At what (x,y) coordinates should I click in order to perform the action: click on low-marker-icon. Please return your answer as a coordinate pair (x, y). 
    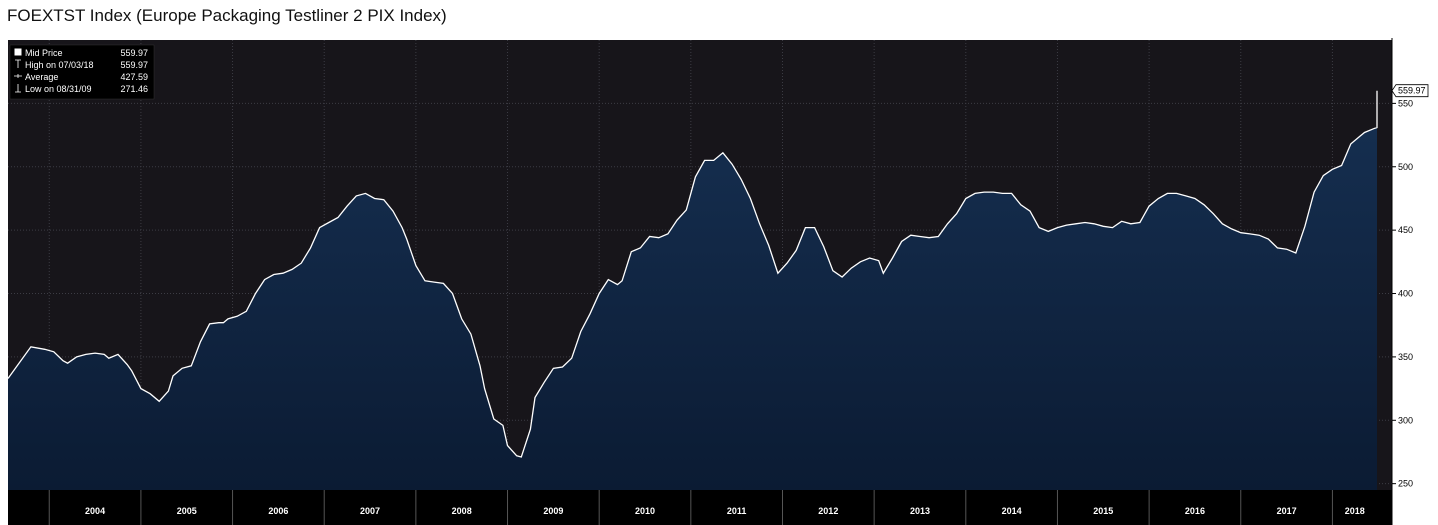
    Looking at the image, I should click on (18, 88).